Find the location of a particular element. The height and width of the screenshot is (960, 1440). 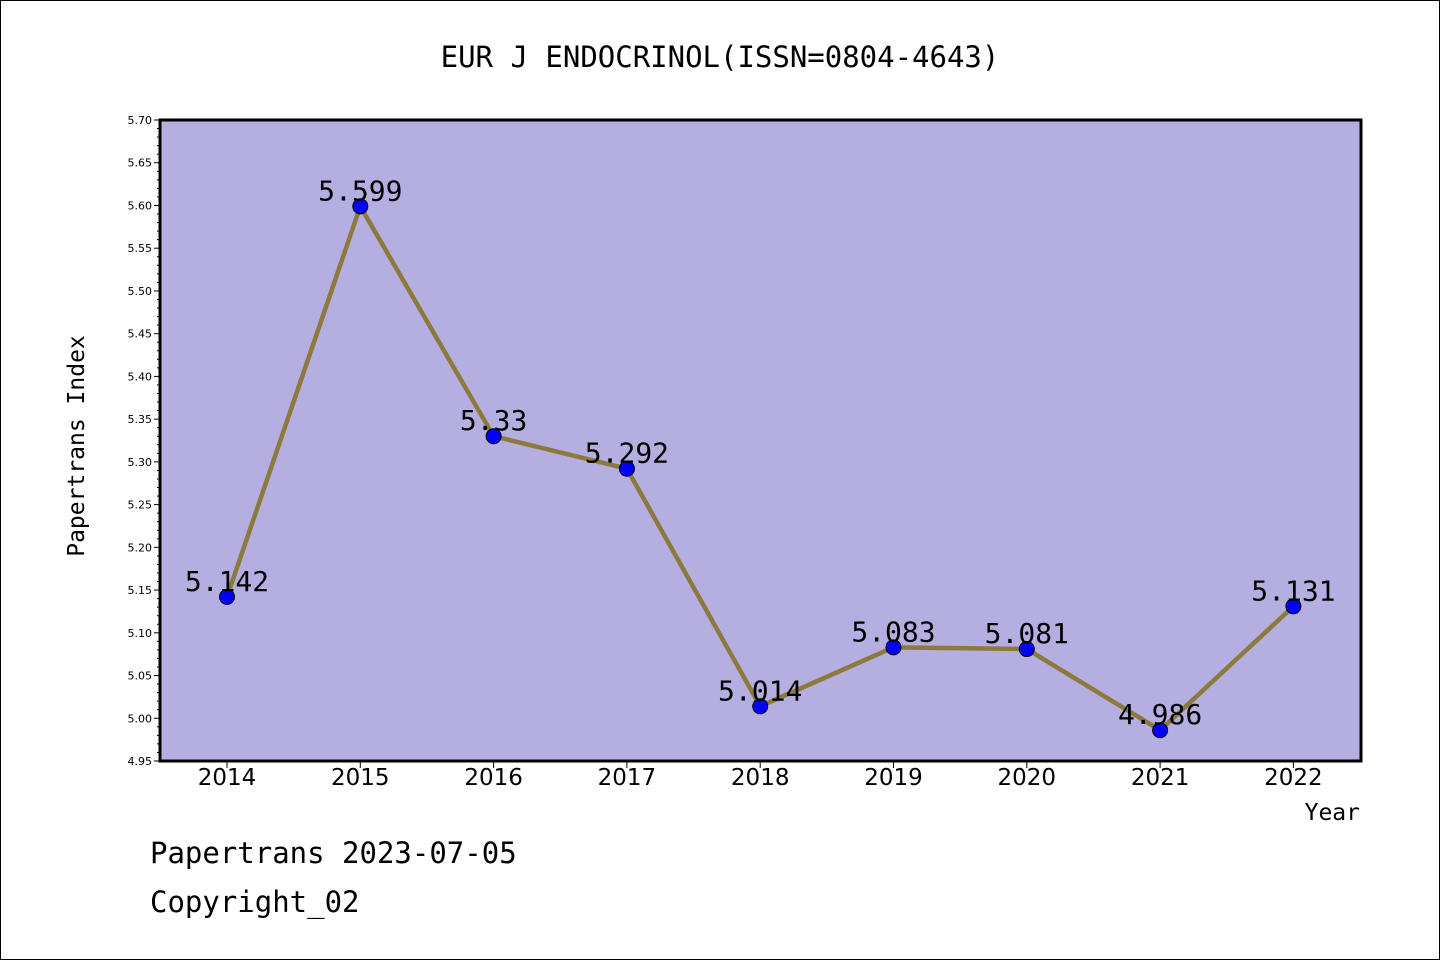

chart-title: EUR J ENDOCRINOL(ISSN=0804-4643) is located at coordinates (720, 57).